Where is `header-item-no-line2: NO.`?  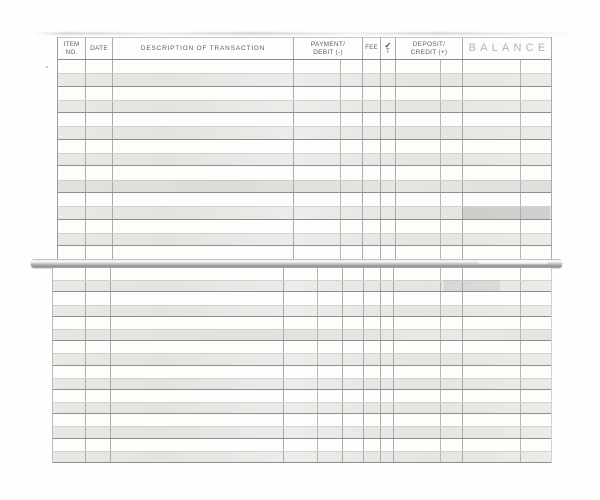
header-item-no-line2: NO. is located at coordinates (71, 52).